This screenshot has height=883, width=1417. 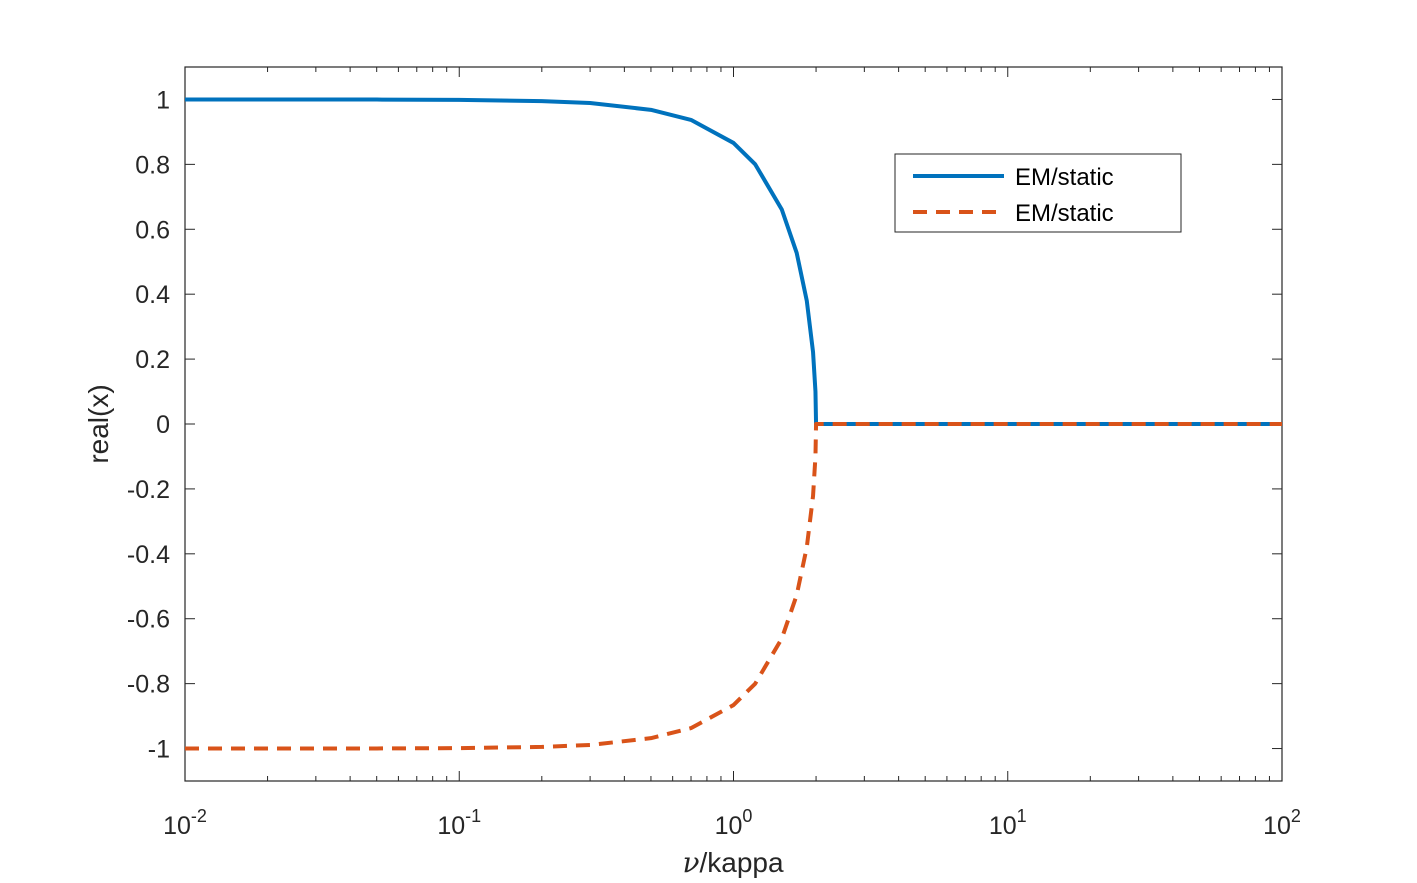 I want to click on legend-label-series-1: EM/static, so click(x=1064, y=177).